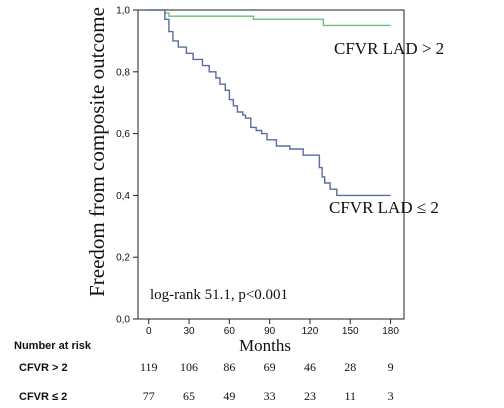 The image size is (504, 408). I want to click on y-tick-label: 0,8, so click(123, 72).